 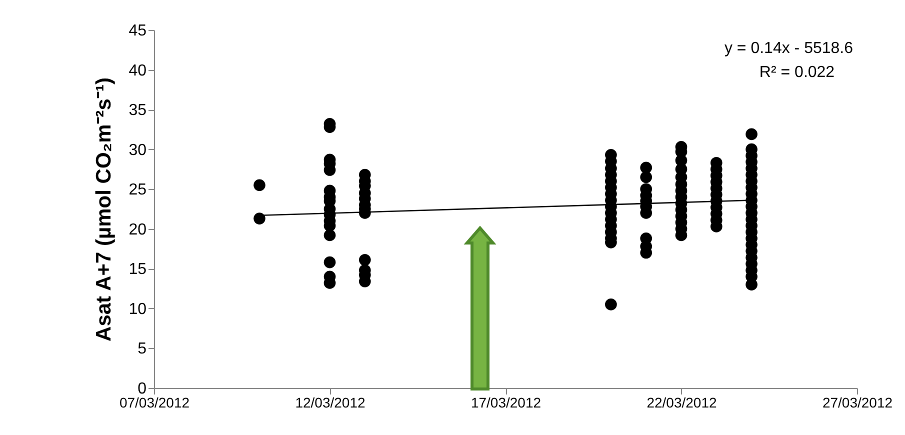 What do you see at coordinates (142, 349) in the screenshot?
I see `y-tick-label: 5` at bounding box center [142, 349].